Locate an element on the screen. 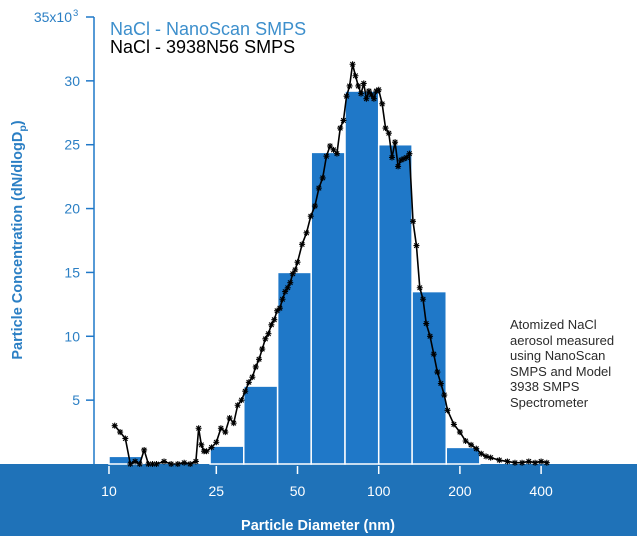 The width and height of the screenshot is (637, 536). y-tick-label: 15 is located at coordinates (72, 272).